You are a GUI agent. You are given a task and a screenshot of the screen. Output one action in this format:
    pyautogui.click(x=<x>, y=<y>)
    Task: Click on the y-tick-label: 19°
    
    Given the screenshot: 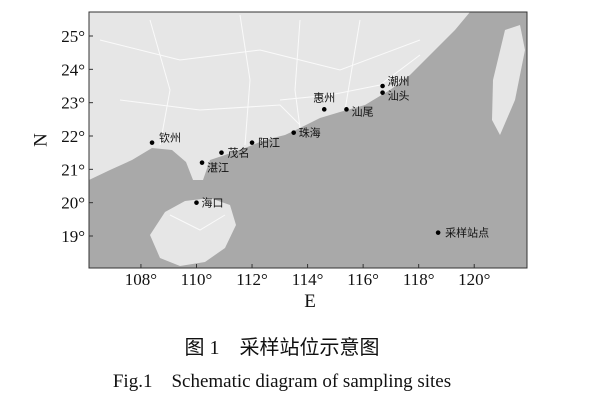 What is the action you would take?
    pyautogui.click(x=73, y=236)
    